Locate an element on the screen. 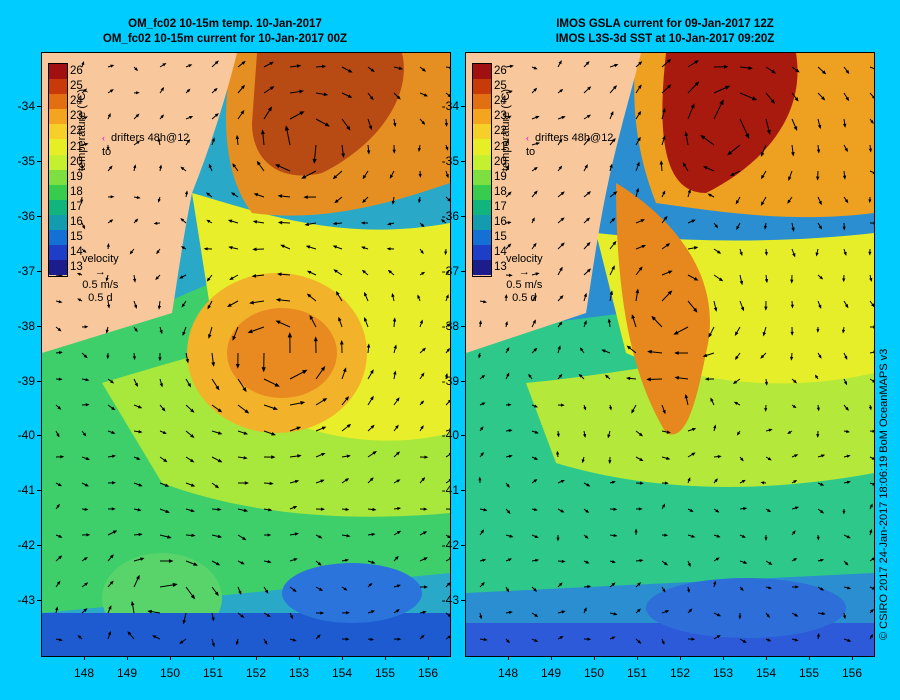 Image resolution: width=900 pixels, height=700 pixels. current-vector is located at coordinates (871, 380).